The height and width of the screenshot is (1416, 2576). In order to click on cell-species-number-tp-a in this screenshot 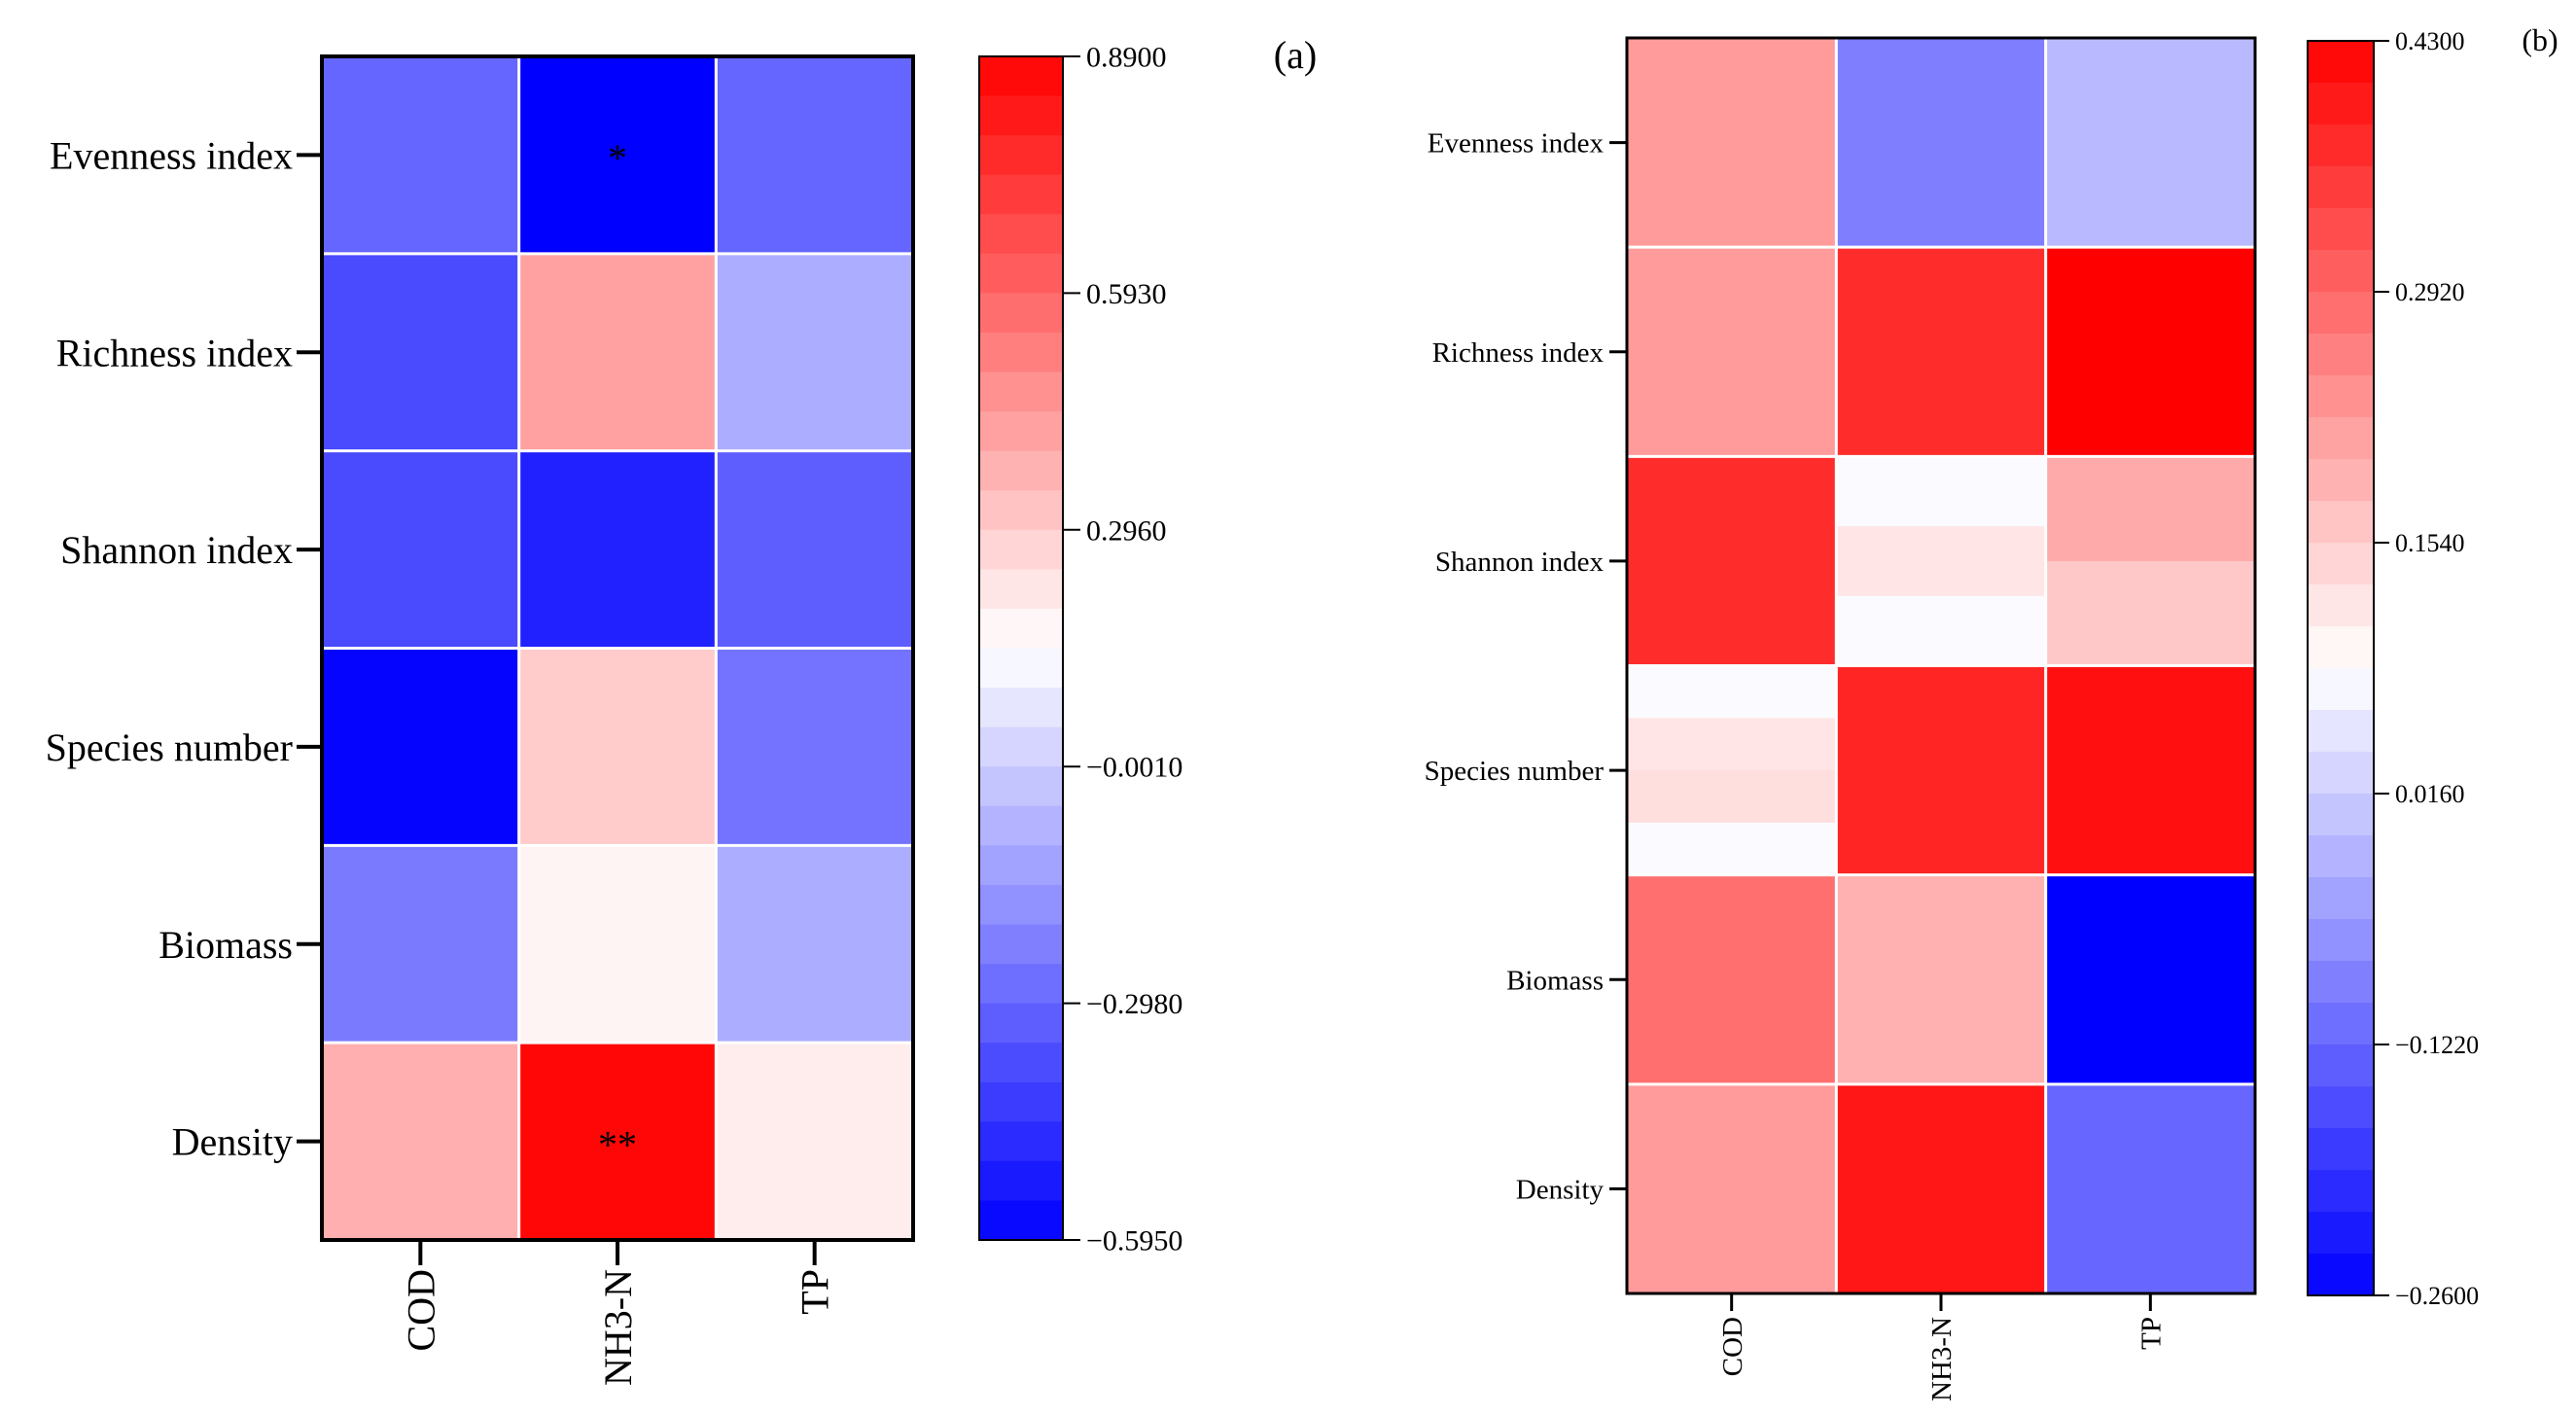, I will do `click(814, 747)`.